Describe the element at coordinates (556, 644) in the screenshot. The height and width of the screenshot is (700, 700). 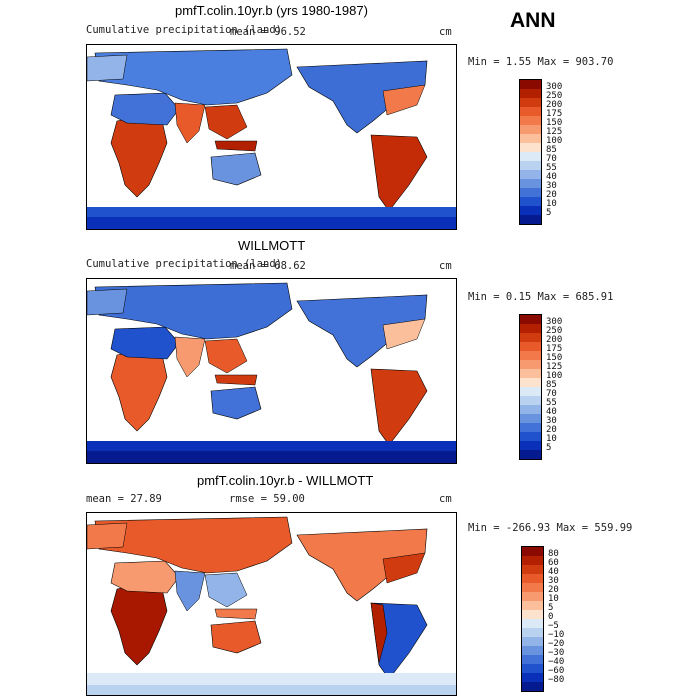
I see `colorbar-level-label: −20` at that location.